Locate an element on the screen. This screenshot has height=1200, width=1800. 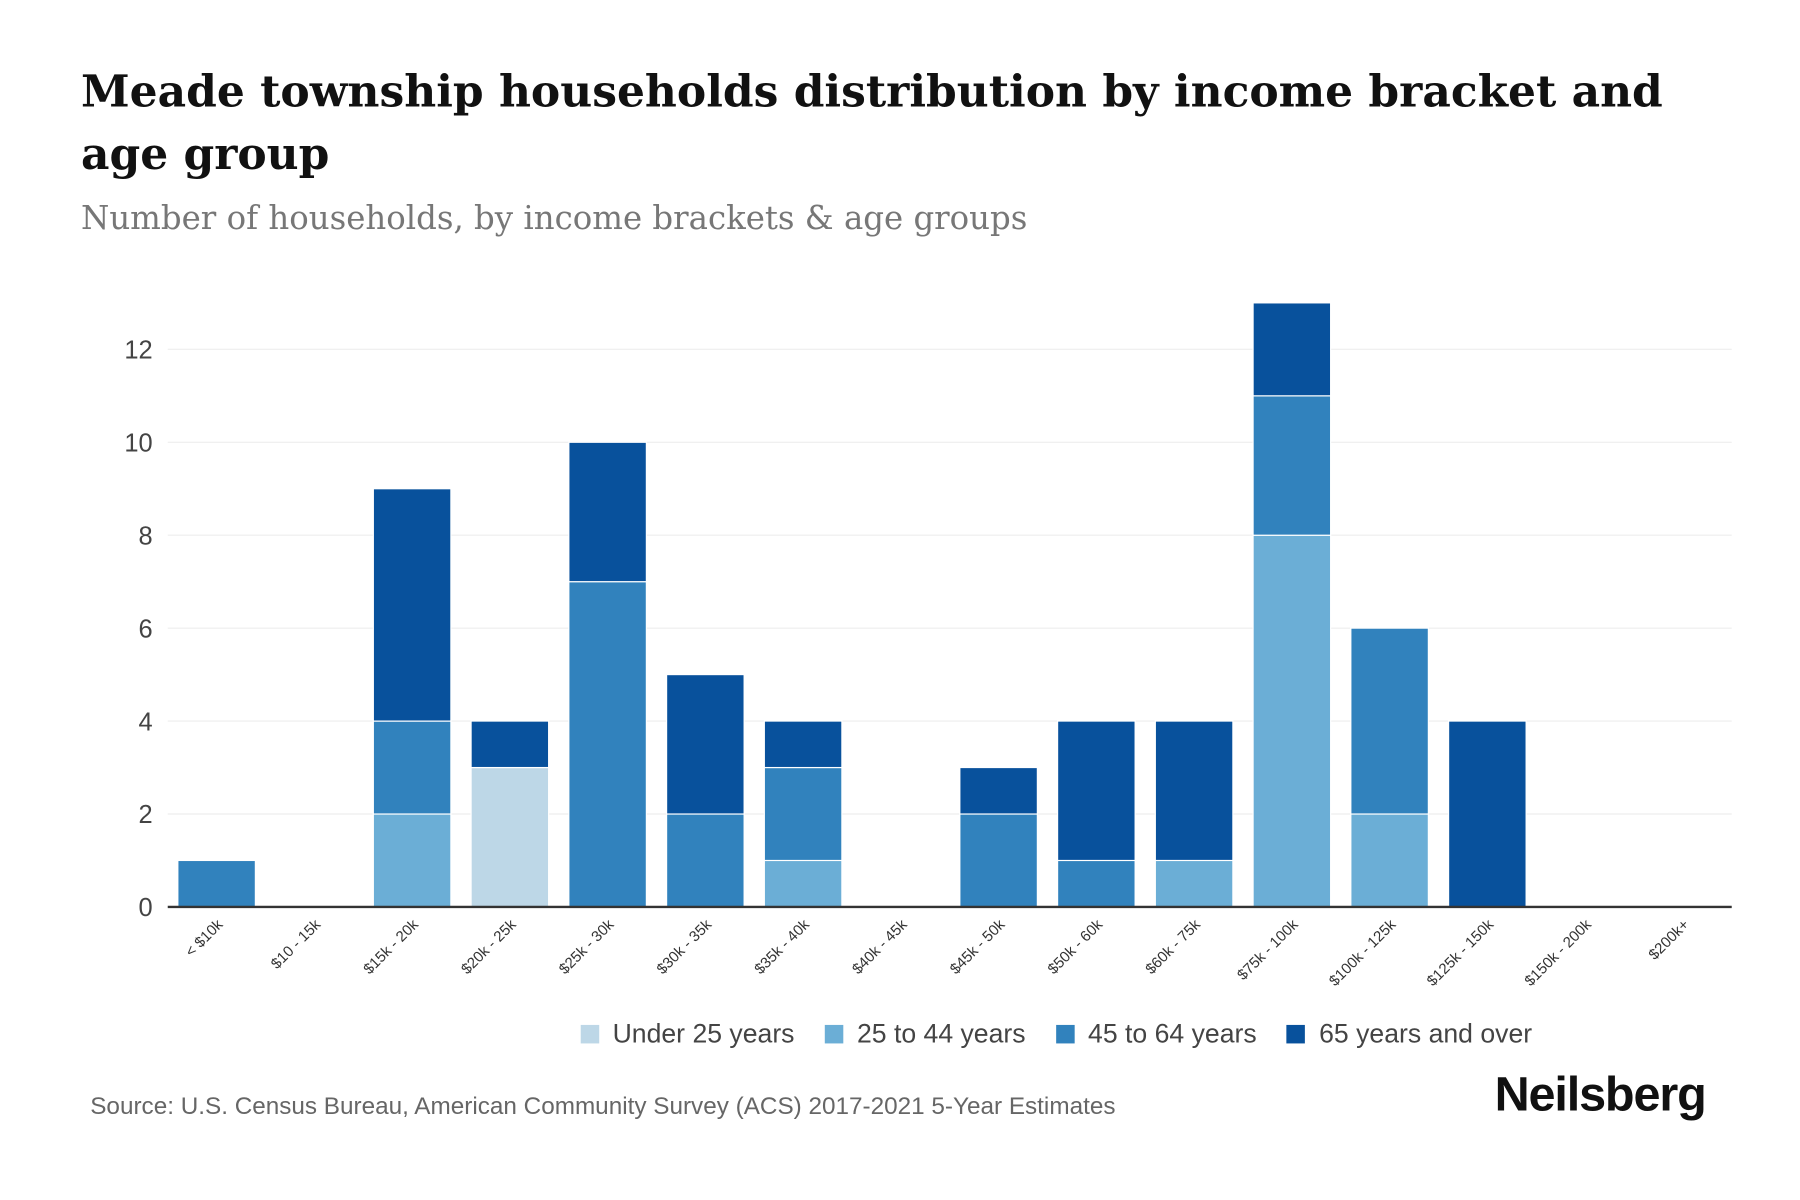
legend-item: Under 25 years is located at coordinates (687, 1033).